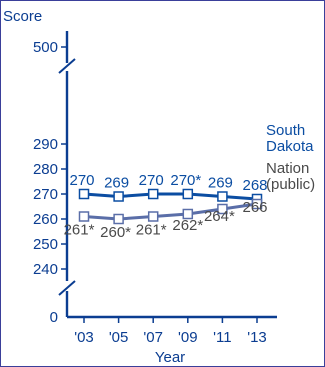  Describe the element at coordinates (115, 232) in the screenshot. I see `series-1-data-label-1: 260*` at that location.